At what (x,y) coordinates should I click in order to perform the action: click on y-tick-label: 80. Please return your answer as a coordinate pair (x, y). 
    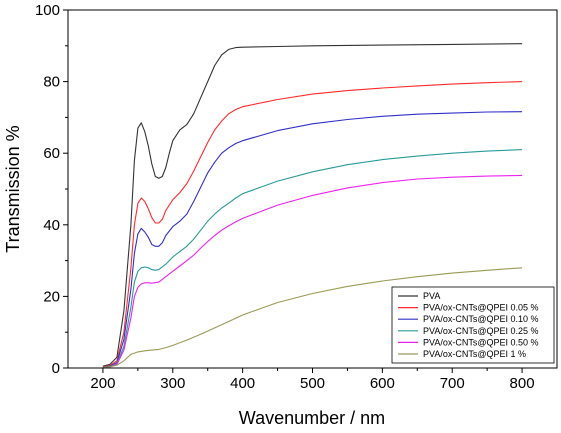
    Looking at the image, I should click on (51, 82).